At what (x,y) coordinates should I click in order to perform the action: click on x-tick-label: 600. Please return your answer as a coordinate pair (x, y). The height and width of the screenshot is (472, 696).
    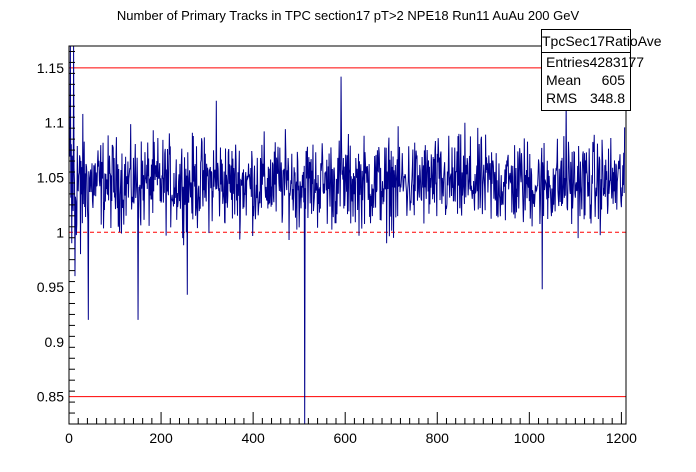
    Looking at the image, I should click on (346, 438).